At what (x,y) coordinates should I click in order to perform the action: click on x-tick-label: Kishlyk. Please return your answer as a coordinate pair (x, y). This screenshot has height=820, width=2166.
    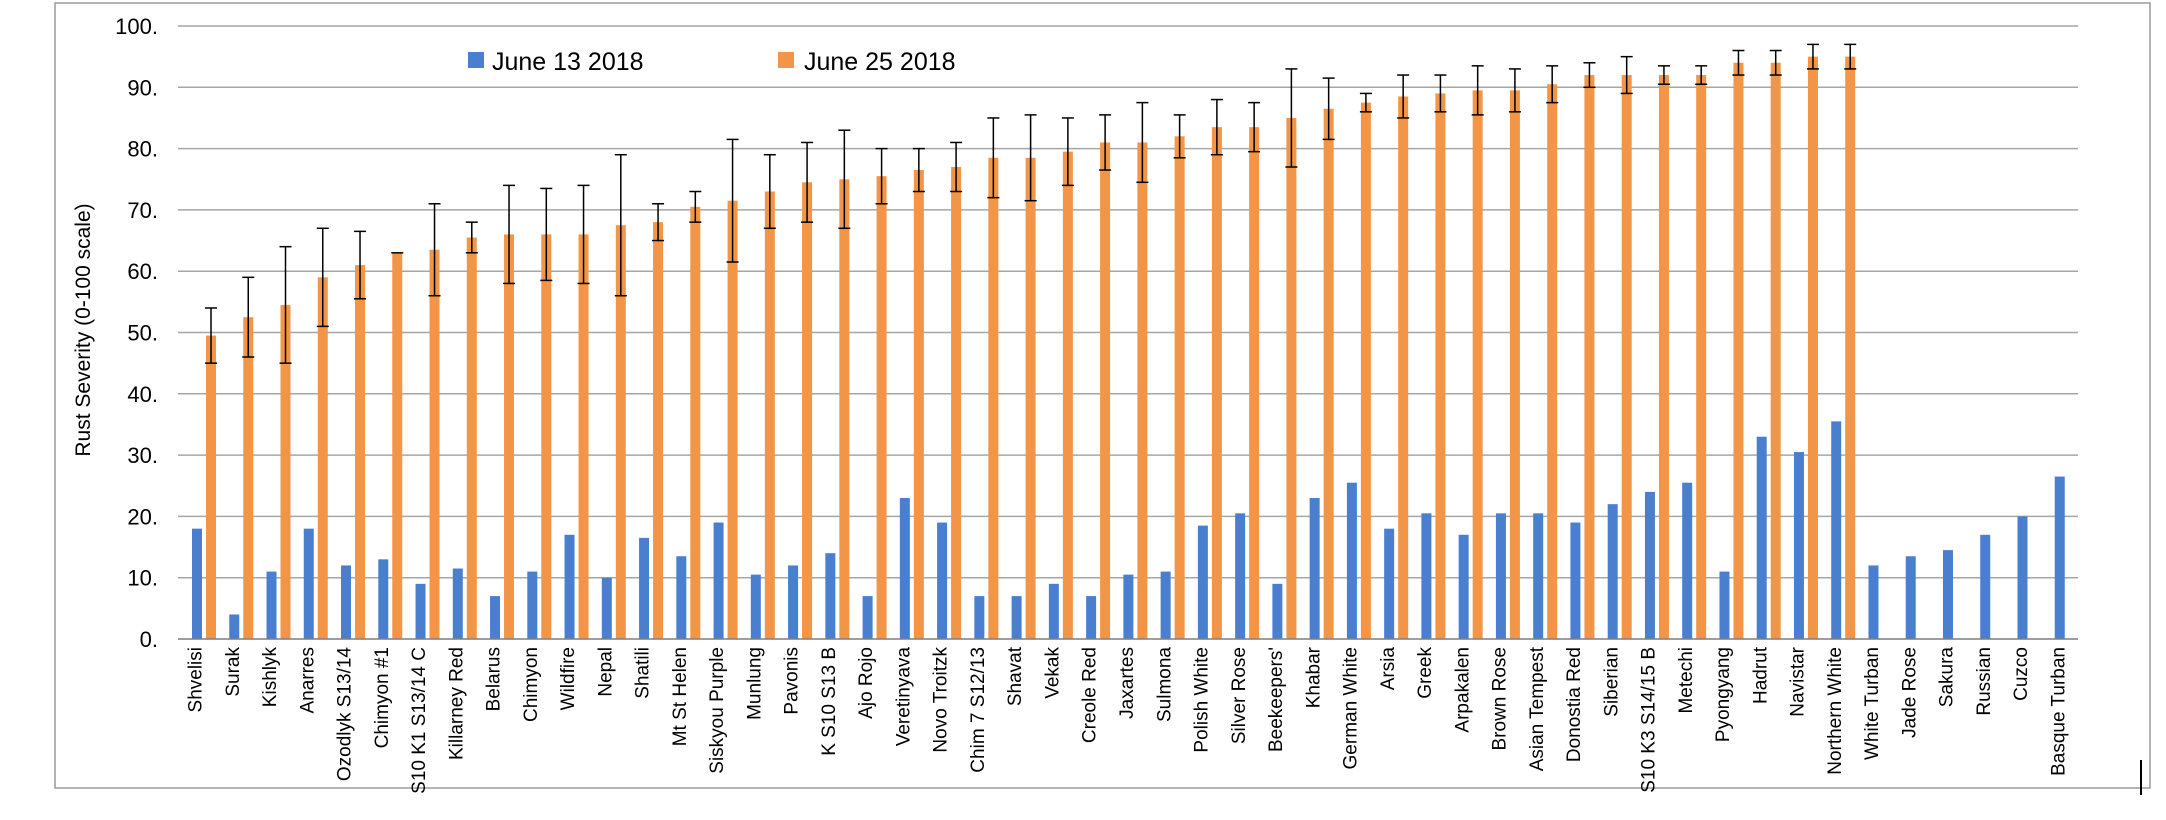
    Looking at the image, I should click on (270, 677).